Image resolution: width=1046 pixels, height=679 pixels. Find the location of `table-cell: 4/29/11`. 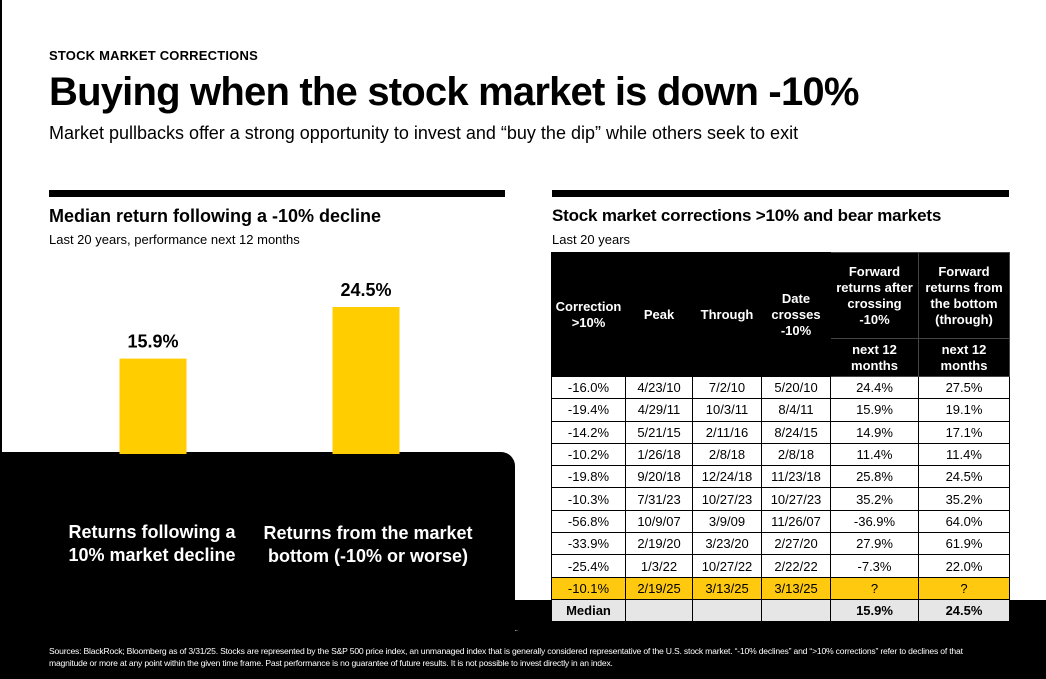

table-cell: 4/29/11 is located at coordinates (659, 410).